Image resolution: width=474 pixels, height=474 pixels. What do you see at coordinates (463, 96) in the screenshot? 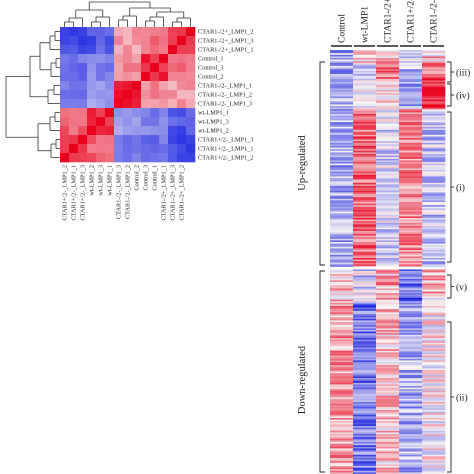
I see `cluster-label: (iv)` at bounding box center [463, 96].